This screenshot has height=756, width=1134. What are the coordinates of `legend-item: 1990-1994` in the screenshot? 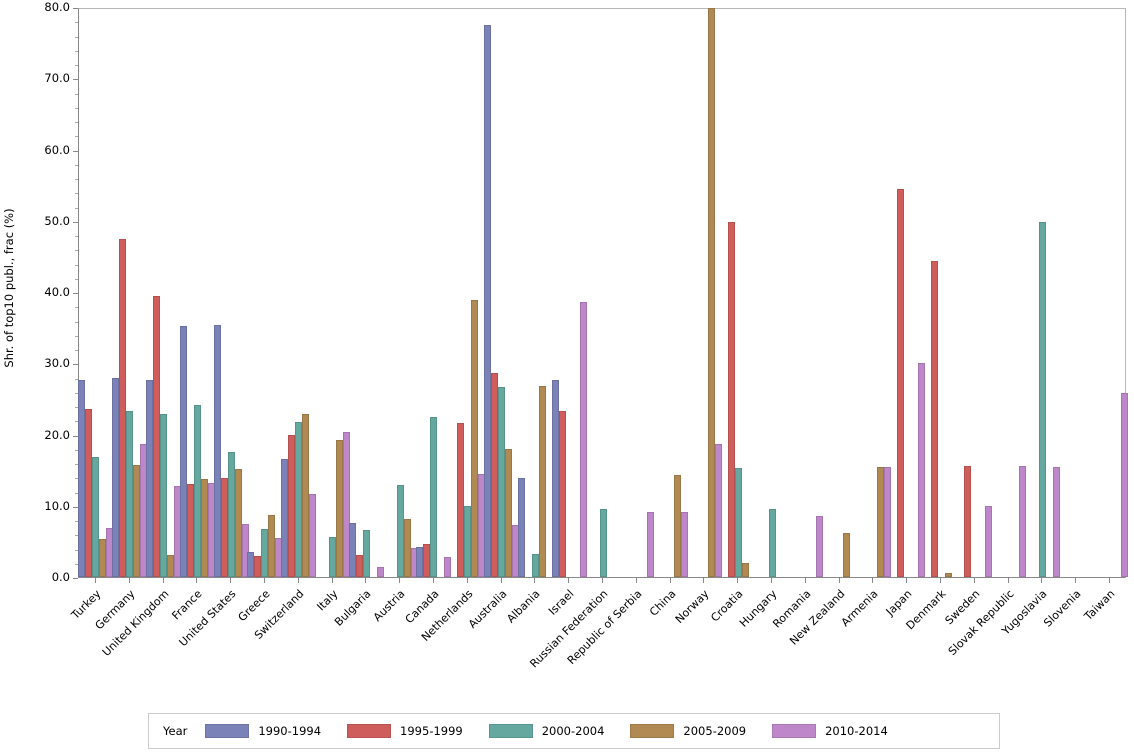 It's located at (263, 731).